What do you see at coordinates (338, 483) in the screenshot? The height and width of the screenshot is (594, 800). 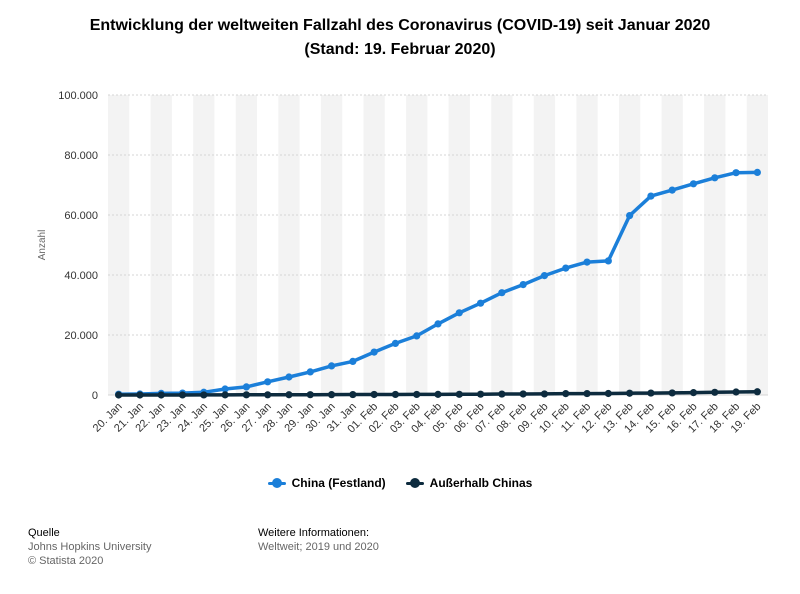 I see `legend-label-china: China (Festland)` at bounding box center [338, 483].